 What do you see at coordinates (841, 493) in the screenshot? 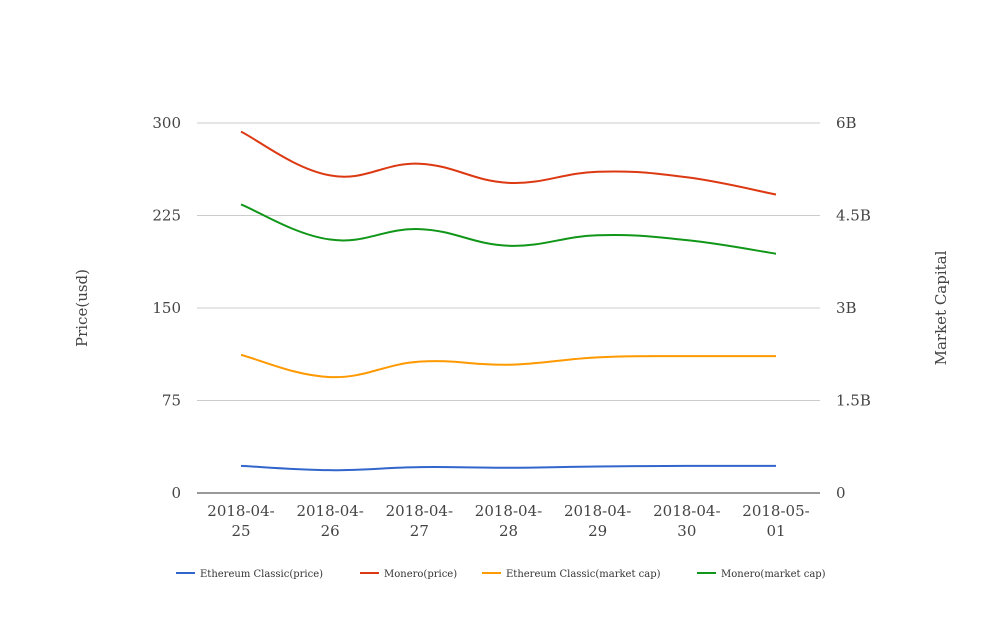
I see `y2-tick-label: 0` at bounding box center [841, 493].